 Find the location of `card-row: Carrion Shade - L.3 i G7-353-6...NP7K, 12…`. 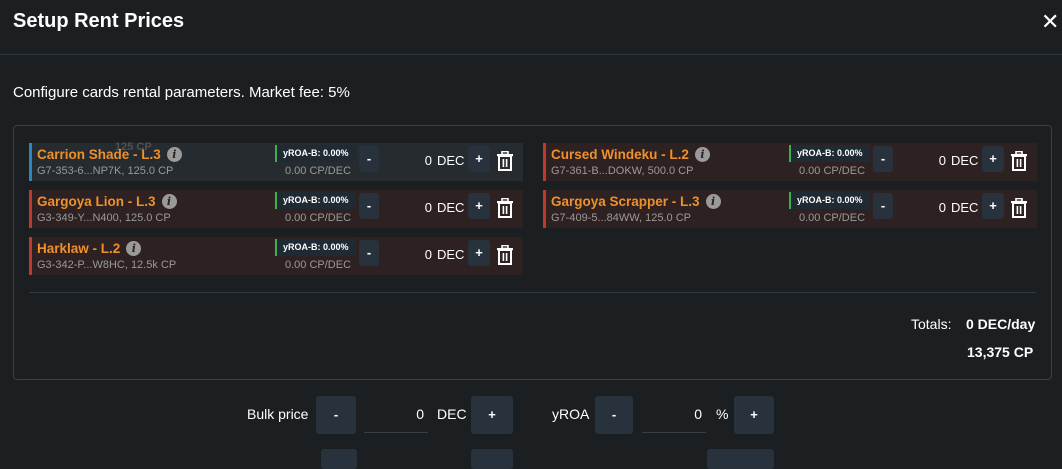

card-row: Carrion Shade - L.3 i G7-353-6...NP7K, 12… is located at coordinates (276, 162).